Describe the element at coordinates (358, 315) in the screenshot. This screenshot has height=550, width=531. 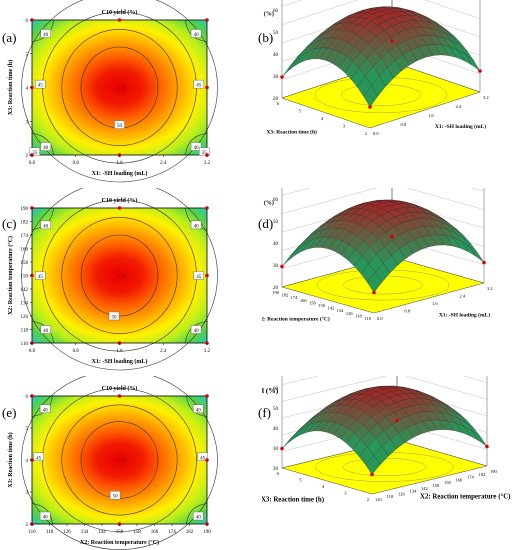
I see `y-tick-label-1: 118` at that location.